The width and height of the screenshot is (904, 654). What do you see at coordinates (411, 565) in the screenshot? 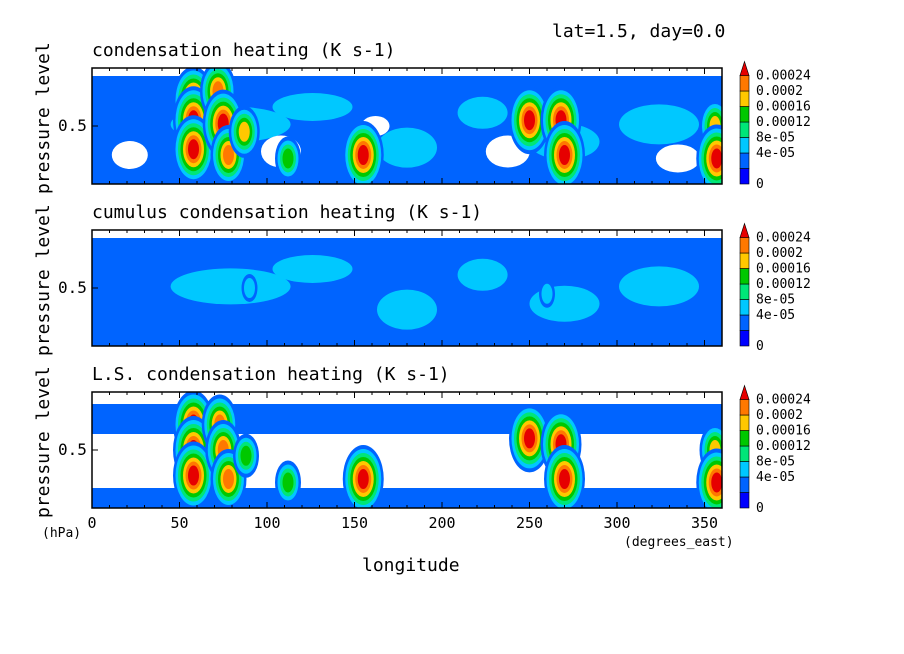
I see `x-axis-label: longitude` at bounding box center [411, 565].